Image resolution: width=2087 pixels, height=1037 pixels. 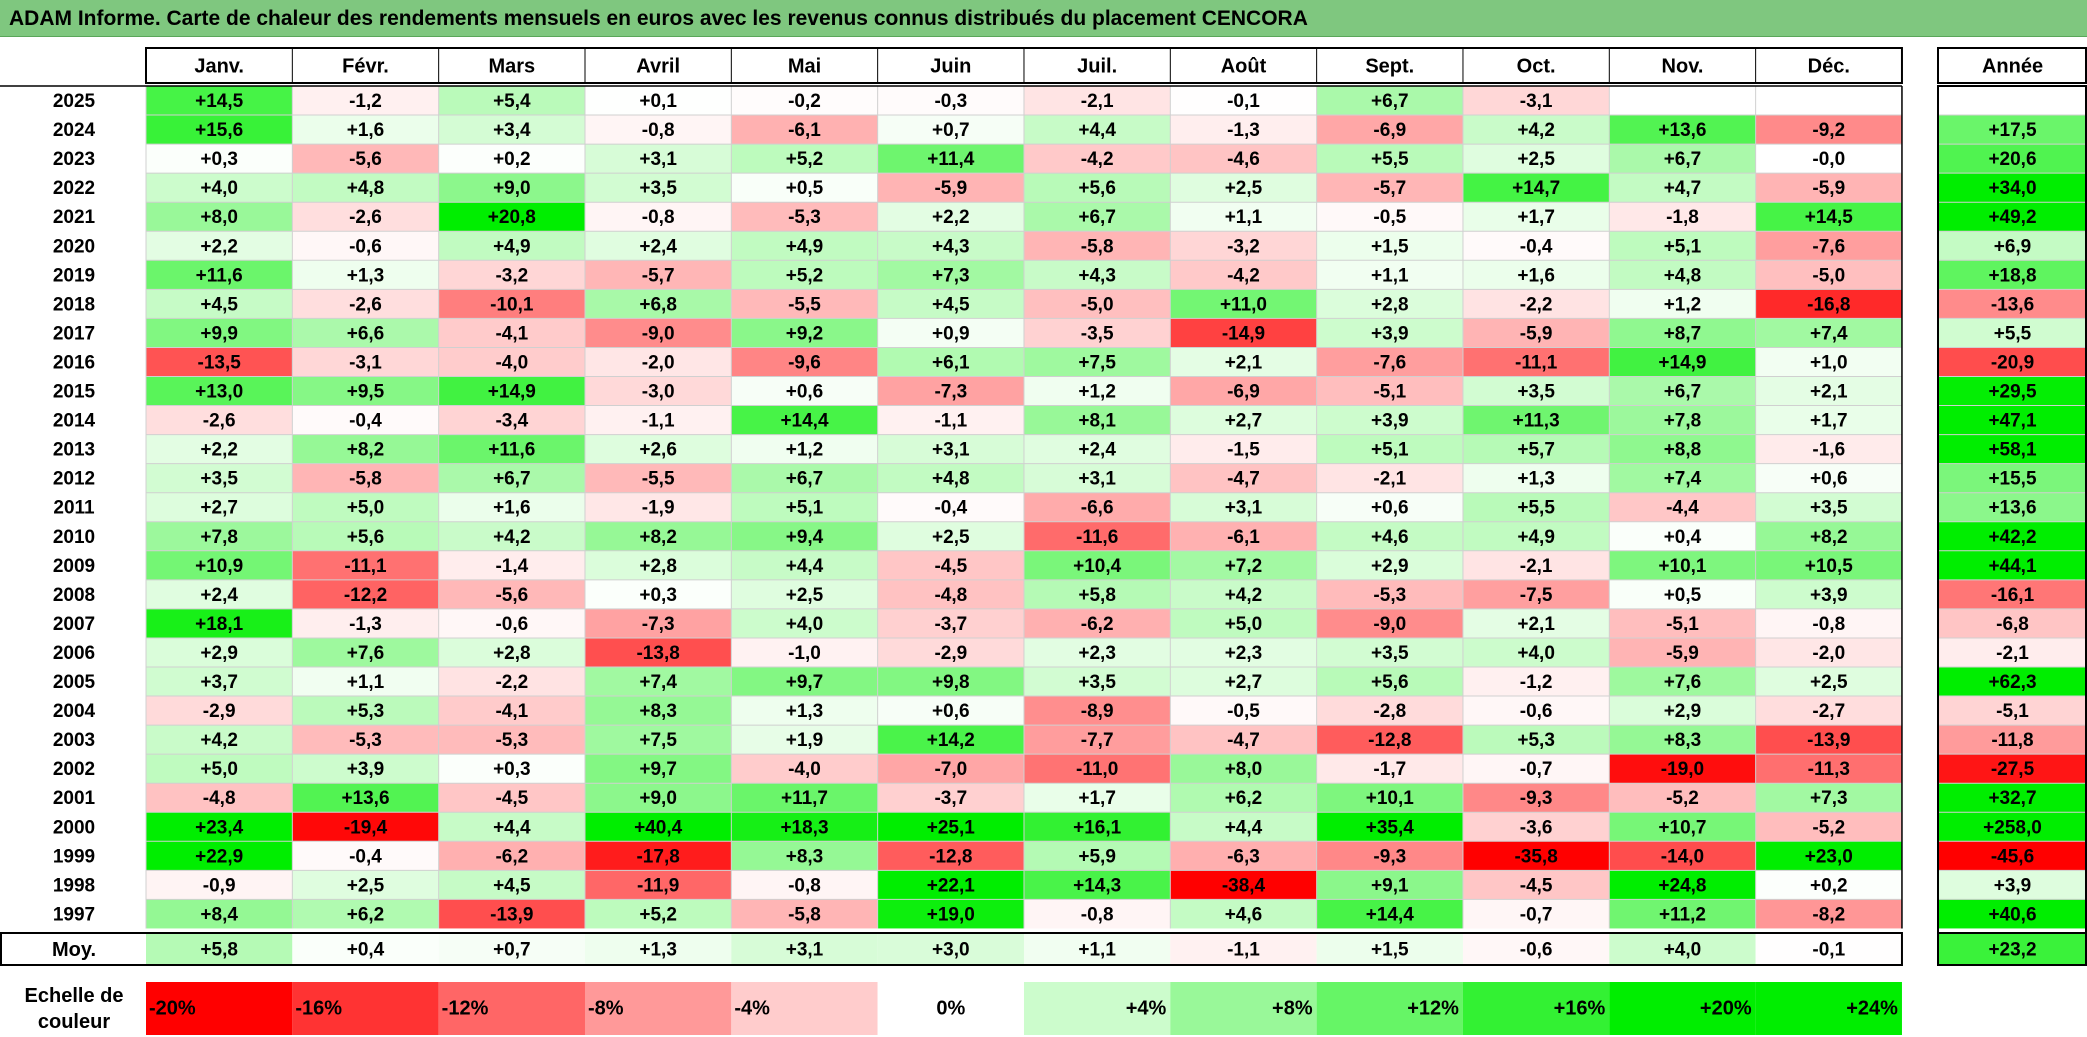 I want to click on cell-value-label: -2,1, so click(x=1097, y=101).